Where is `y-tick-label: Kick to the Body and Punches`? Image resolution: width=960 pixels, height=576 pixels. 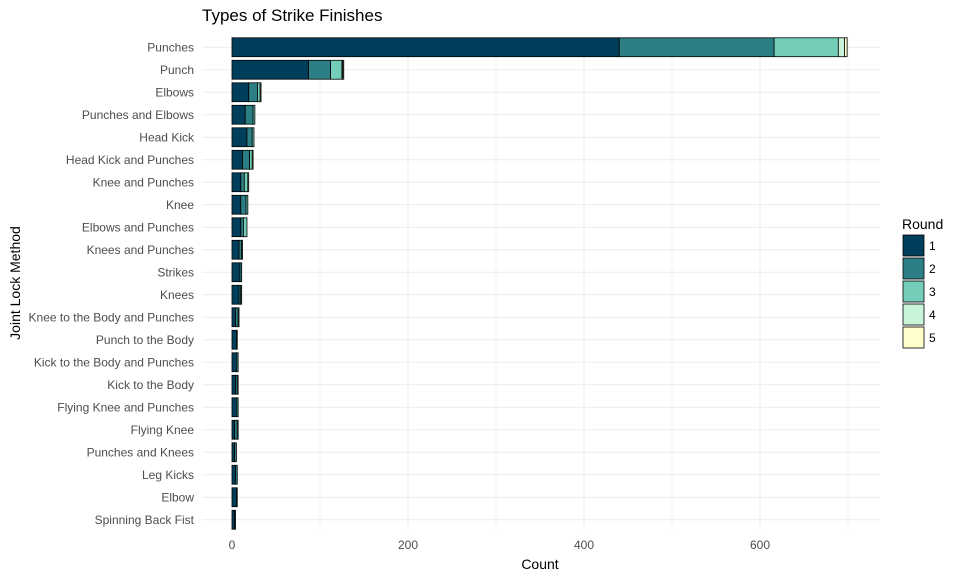 y-tick-label: Kick to the Body and Punches is located at coordinates (114, 362).